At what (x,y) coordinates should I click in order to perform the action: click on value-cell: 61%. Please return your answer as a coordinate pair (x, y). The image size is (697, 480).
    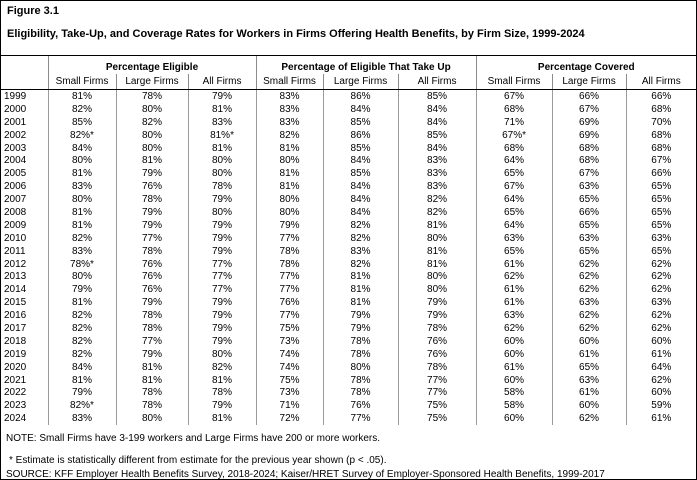
    Looking at the image, I should click on (514, 367).